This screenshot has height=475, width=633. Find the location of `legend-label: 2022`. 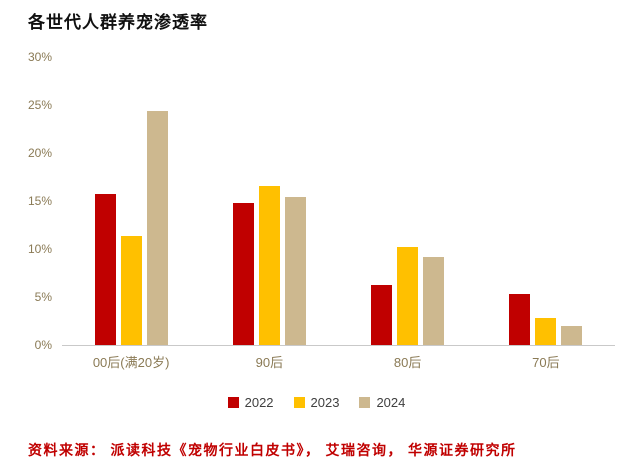

legend-label: 2022 is located at coordinates (259, 402).